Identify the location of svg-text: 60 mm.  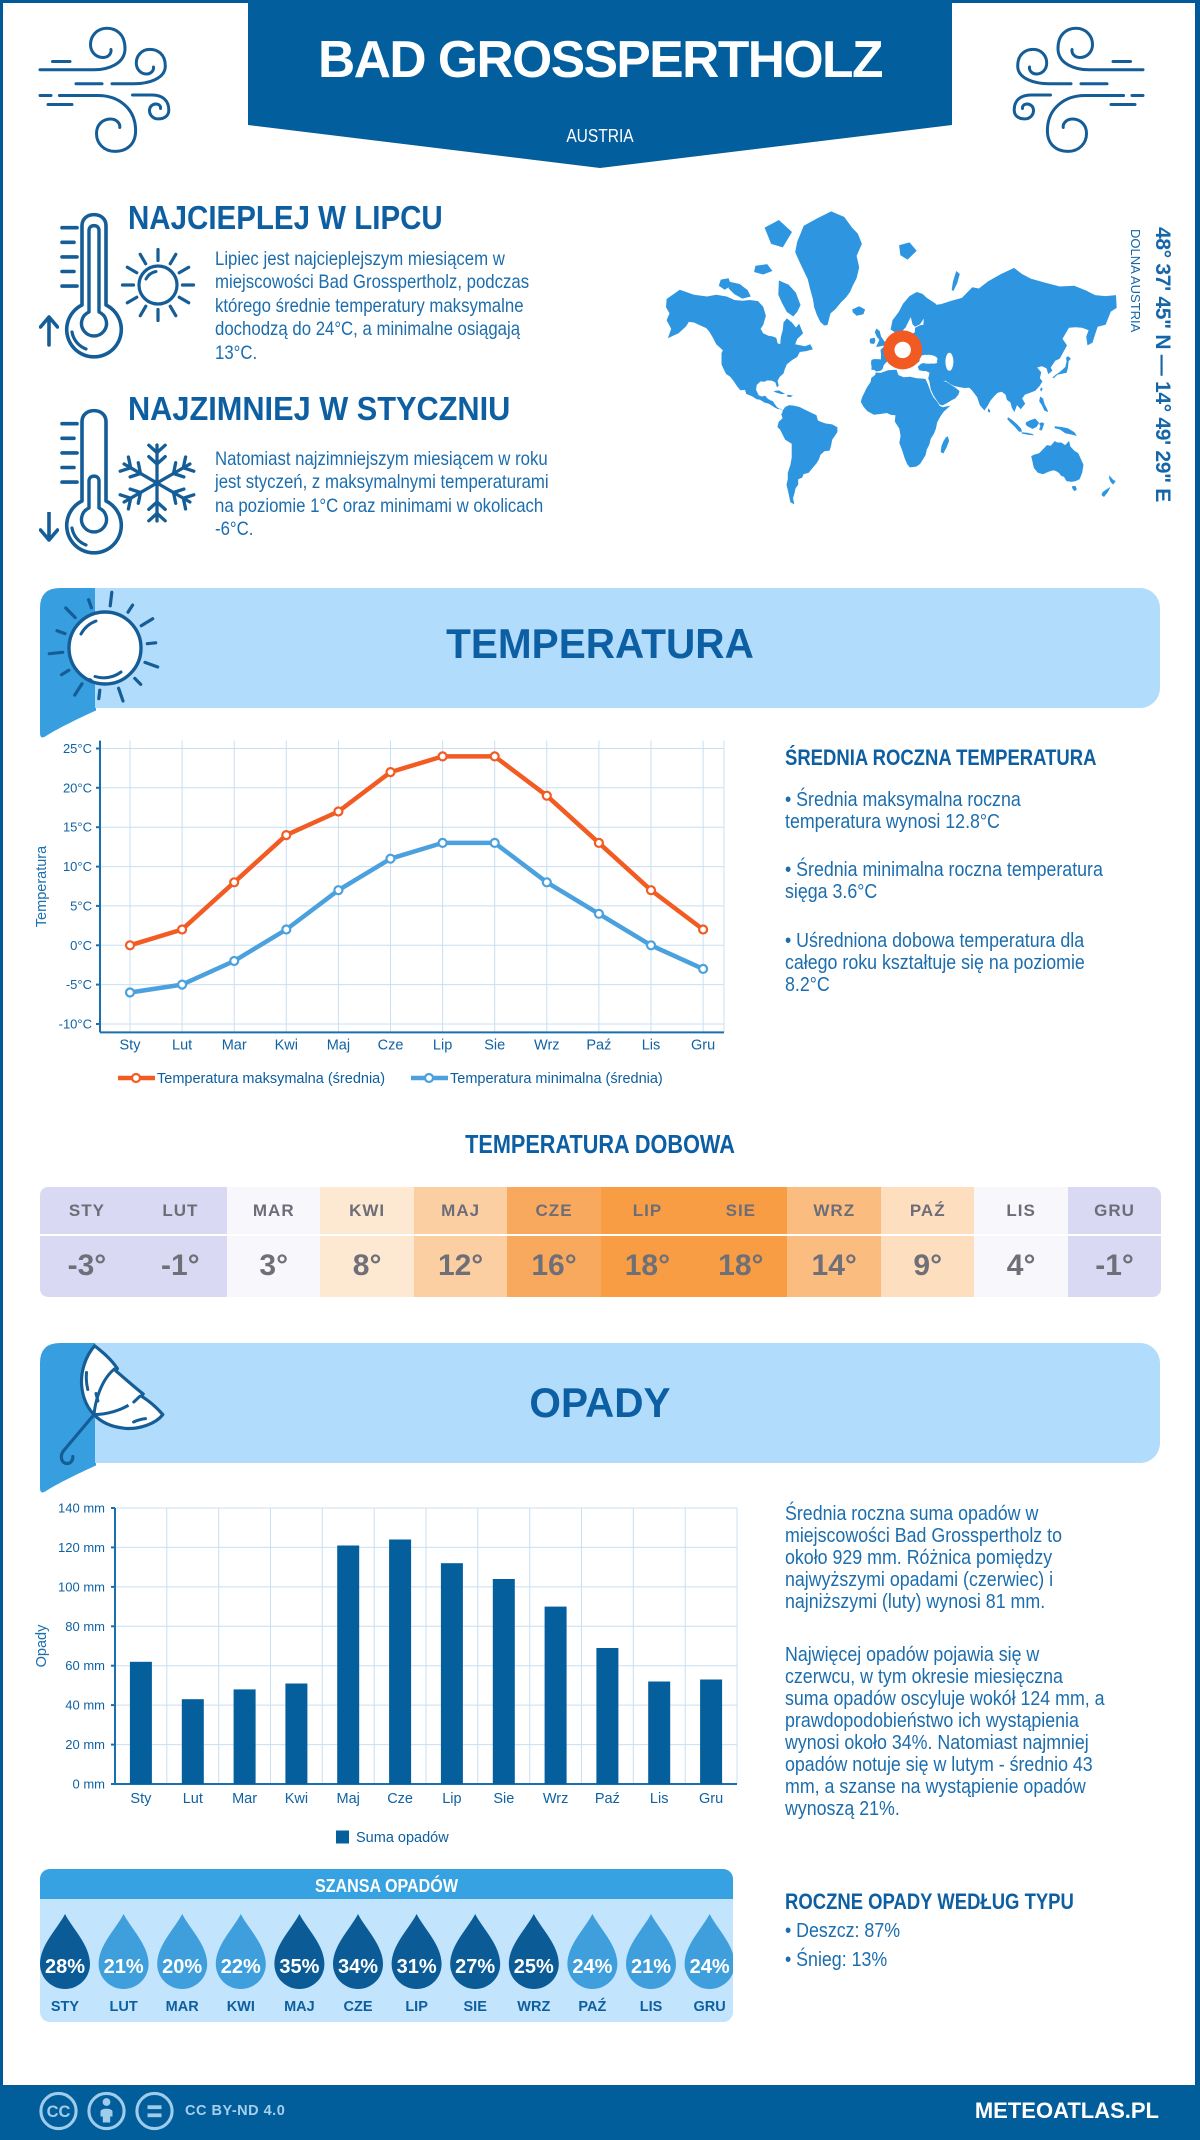
(85, 1665).